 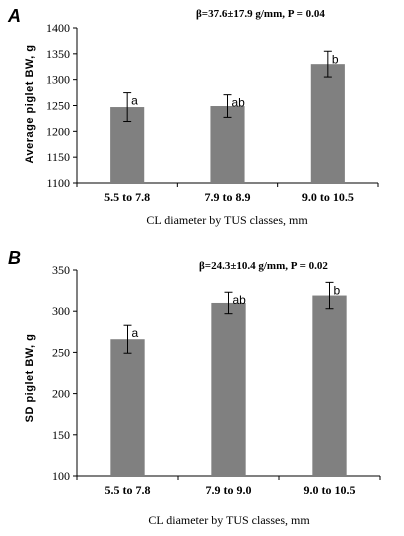 I want to click on y-axis-label-b: SD piglet BW, g, so click(x=30, y=378).